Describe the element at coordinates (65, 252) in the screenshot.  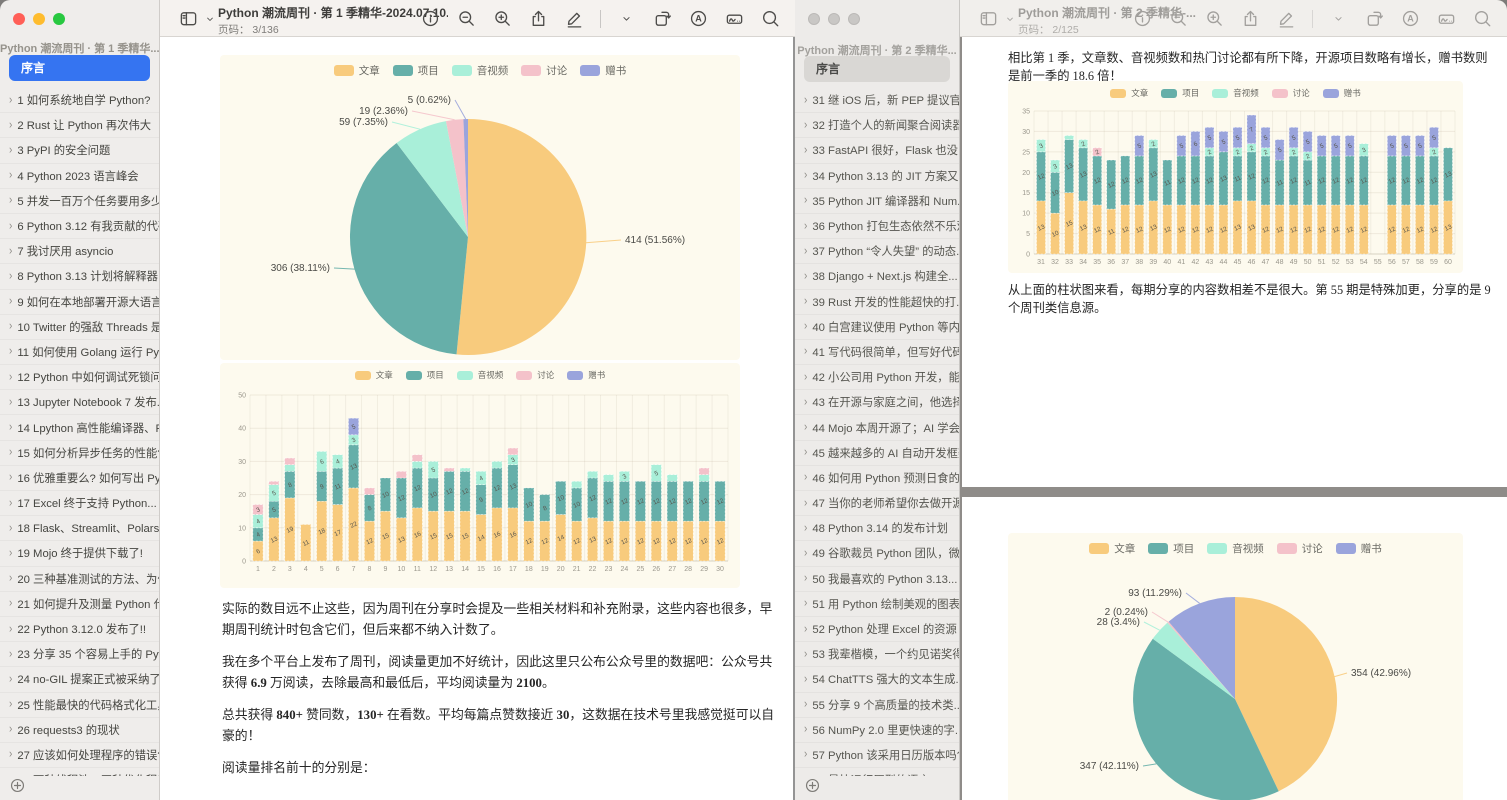
I see `toc-item-label: 7 我讨厌用 asyncio` at that location.